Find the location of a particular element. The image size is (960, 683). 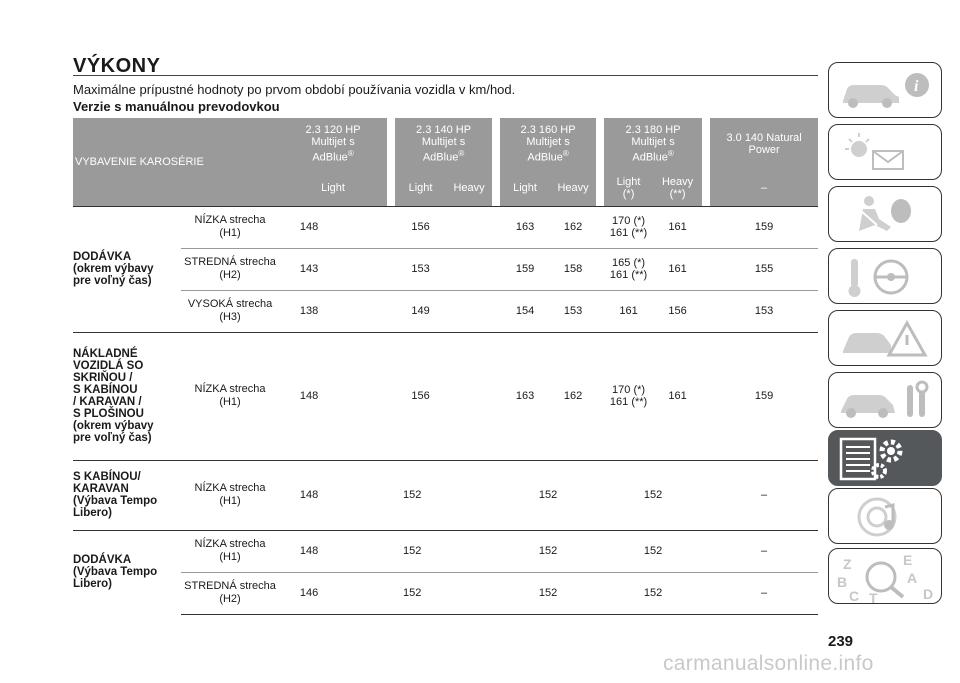

tab-multimedia is located at coordinates (885, 516).